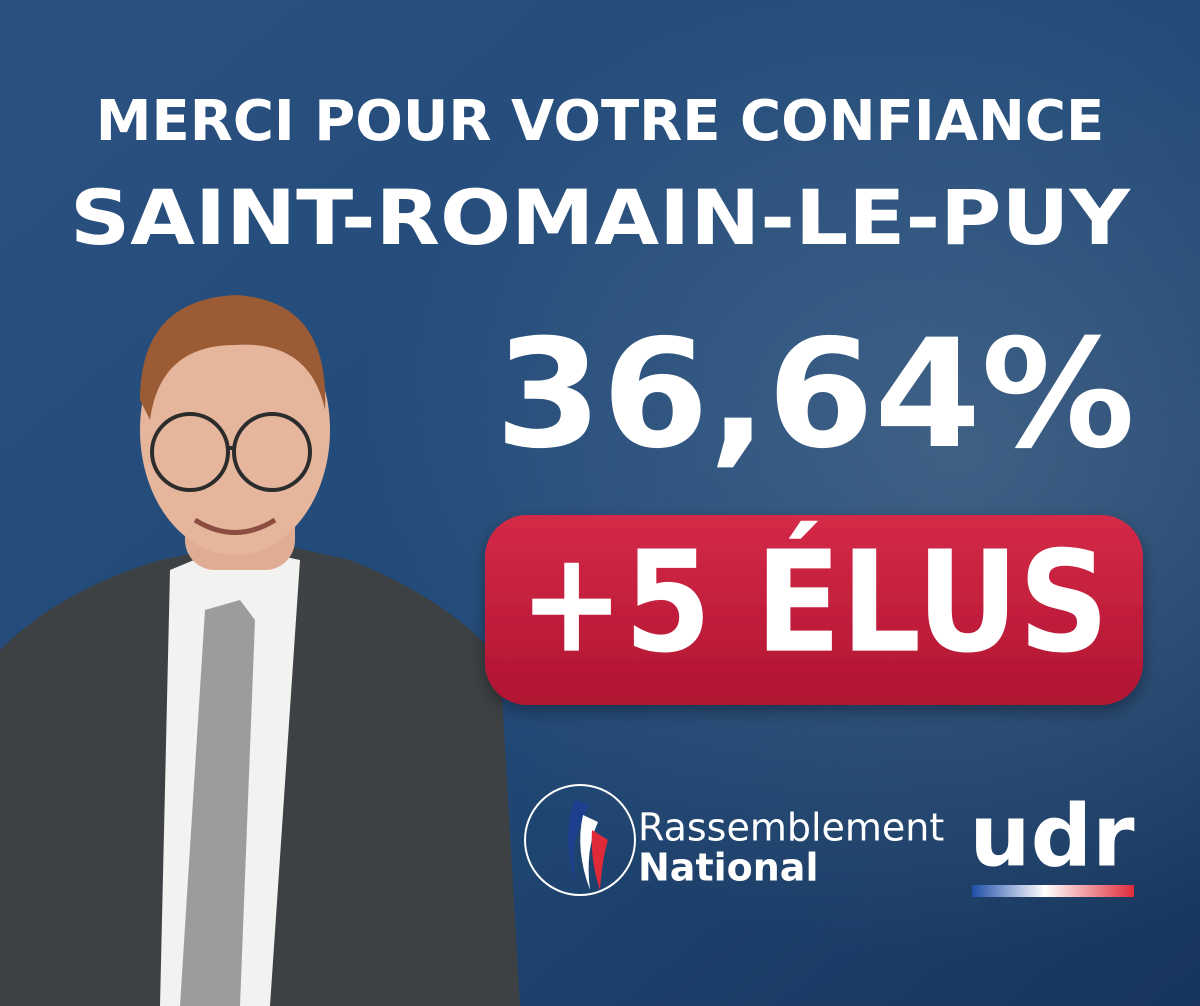  Describe the element at coordinates (580, 840) in the screenshot. I see `party-logo` at that location.